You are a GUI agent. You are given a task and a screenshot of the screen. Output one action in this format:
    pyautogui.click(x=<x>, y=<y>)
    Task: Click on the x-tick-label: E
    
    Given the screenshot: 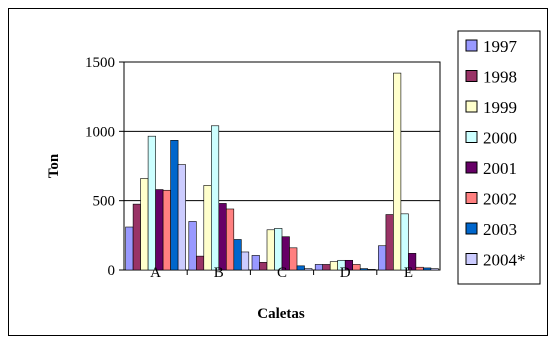 What is the action you would take?
    pyautogui.click(x=408, y=273)
    